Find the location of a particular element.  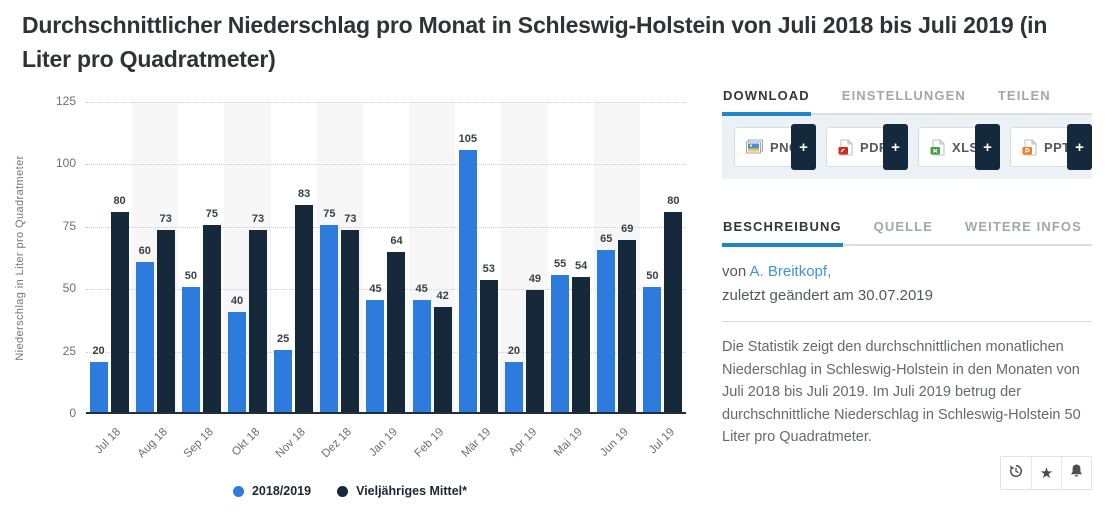

bar-value-label: 80 is located at coordinates (119, 201).